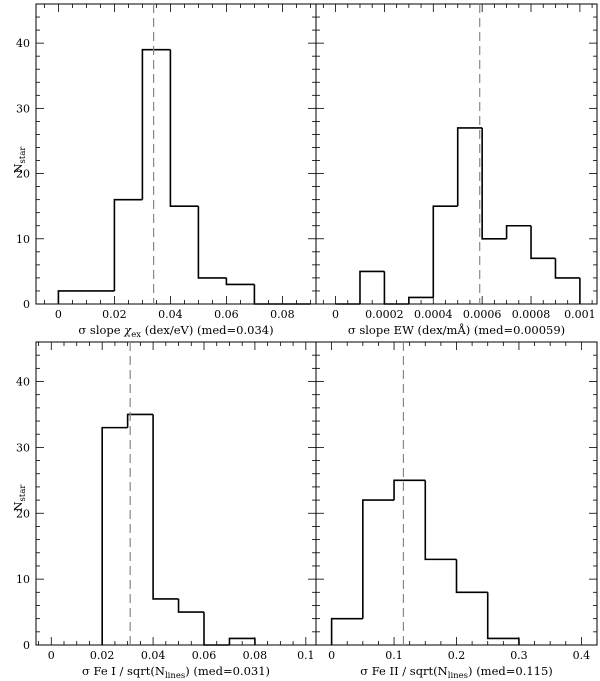 The image size is (600, 681). I want to click on x-axis-label: σ slope EW (dex/mÅ) (med=0.00059), so click(456, 330).